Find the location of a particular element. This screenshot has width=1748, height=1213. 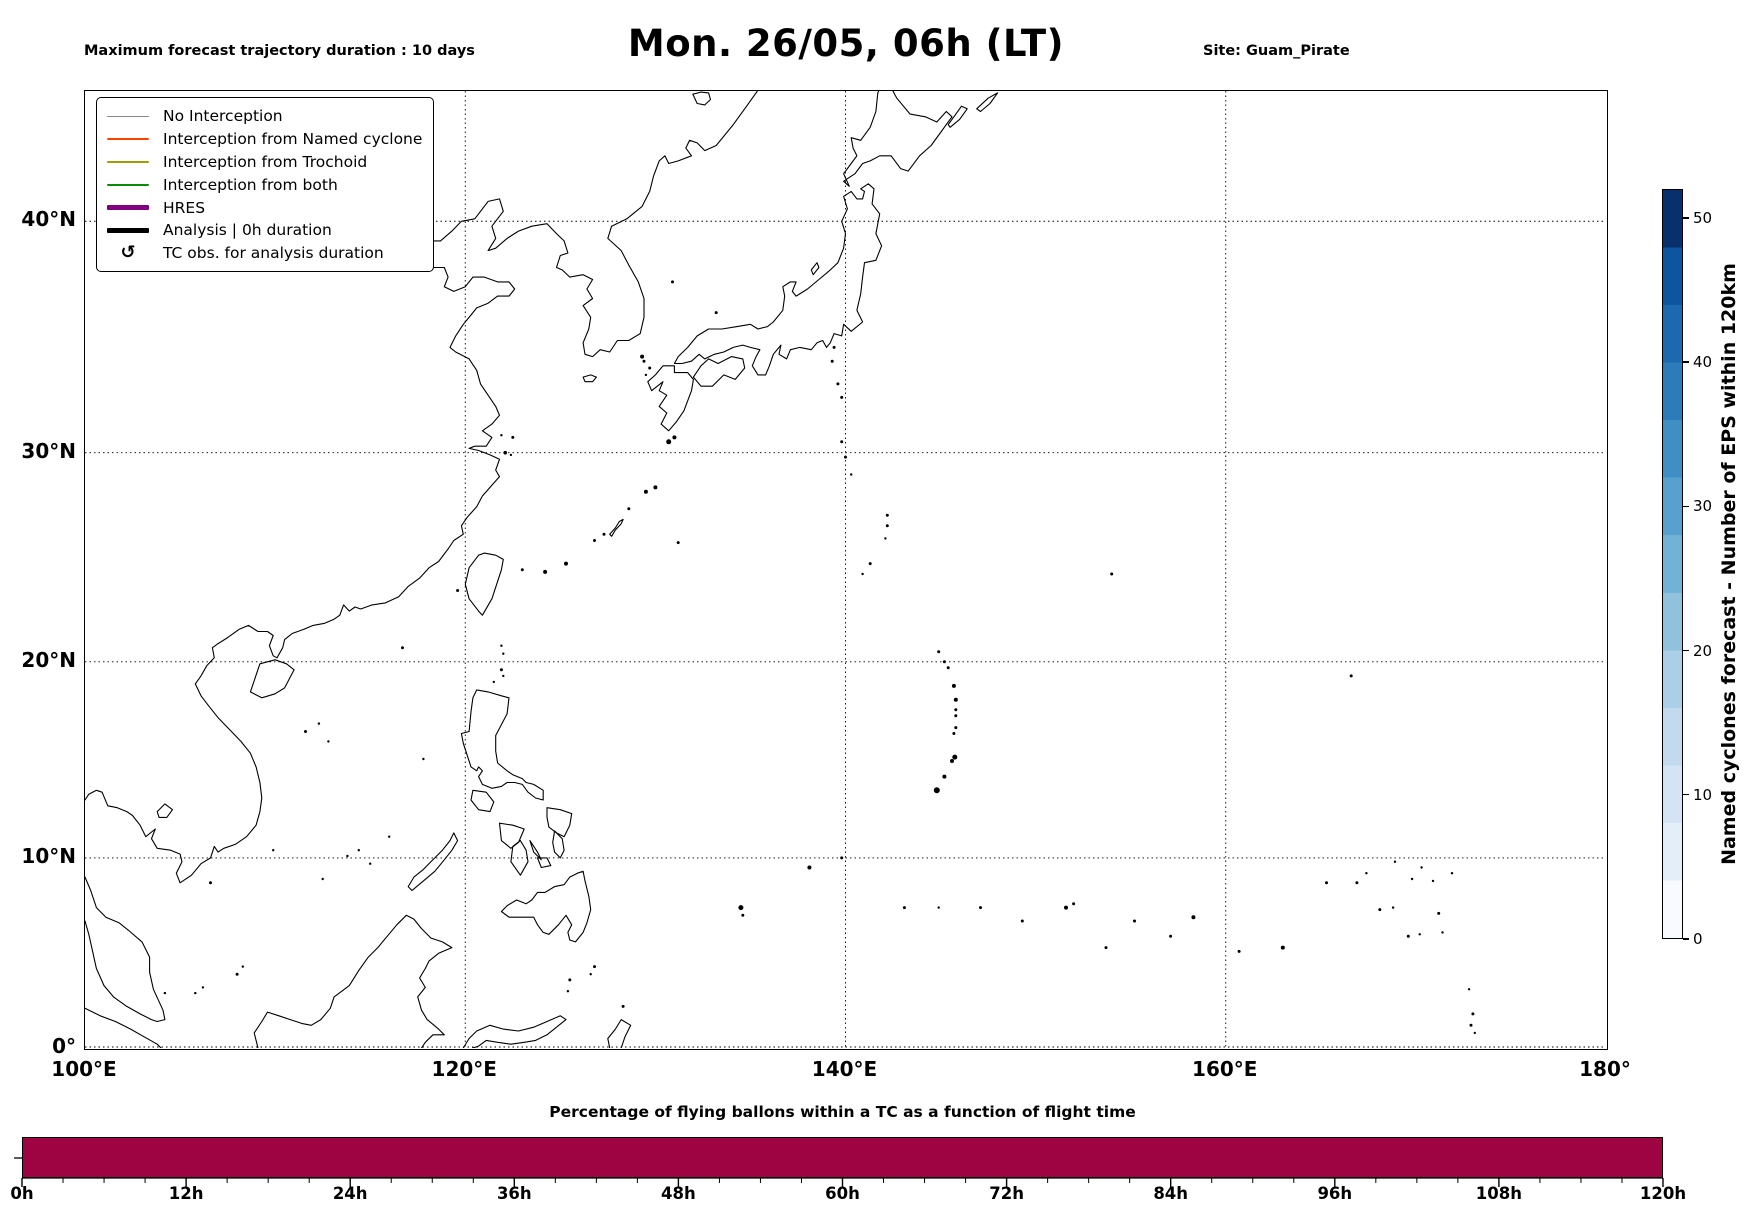

map-ytick-label: 10°N is located at coordinates (48, 855).